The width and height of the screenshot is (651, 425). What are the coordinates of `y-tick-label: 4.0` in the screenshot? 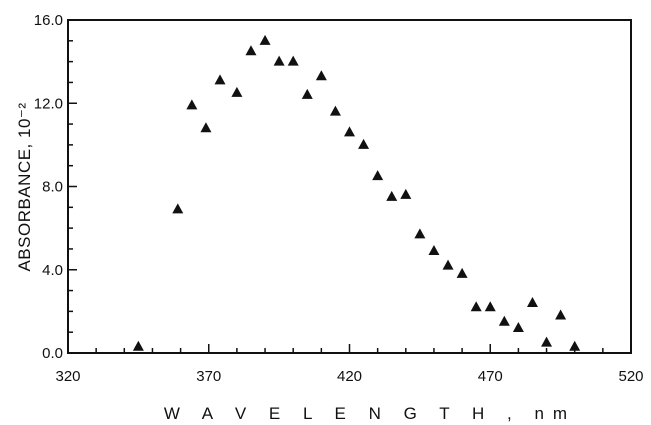 It's located at (52, 270).